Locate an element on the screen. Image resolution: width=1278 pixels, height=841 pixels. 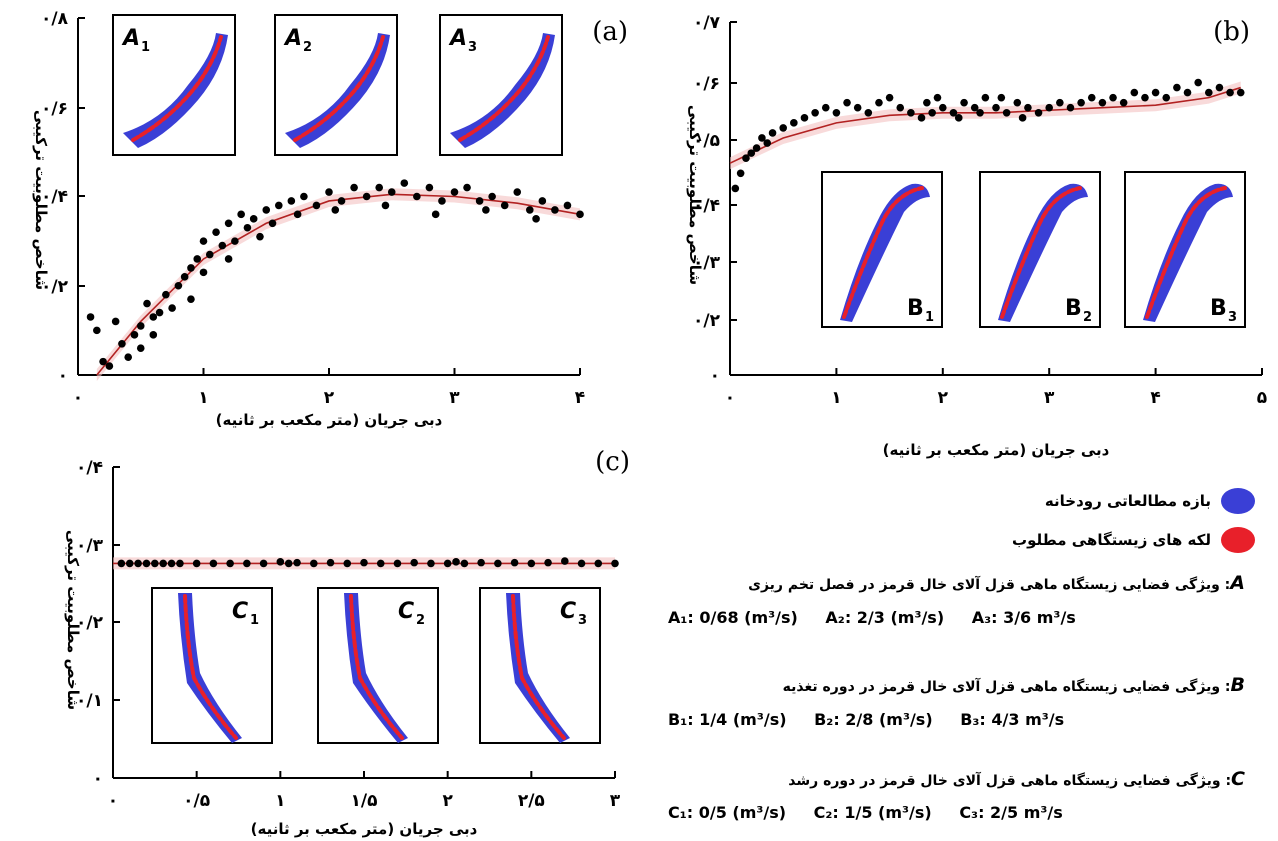
y-tick-label-c: ۰/۱ is located at coordinates (89, 701).